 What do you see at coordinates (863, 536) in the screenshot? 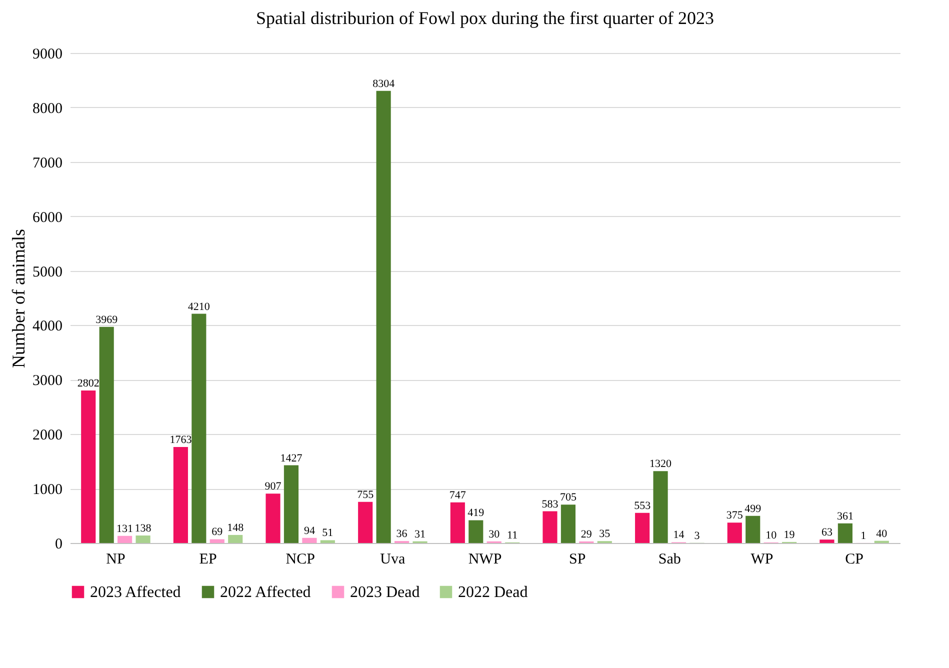
I see `data-label: 1` at bounding box center [863, 536].